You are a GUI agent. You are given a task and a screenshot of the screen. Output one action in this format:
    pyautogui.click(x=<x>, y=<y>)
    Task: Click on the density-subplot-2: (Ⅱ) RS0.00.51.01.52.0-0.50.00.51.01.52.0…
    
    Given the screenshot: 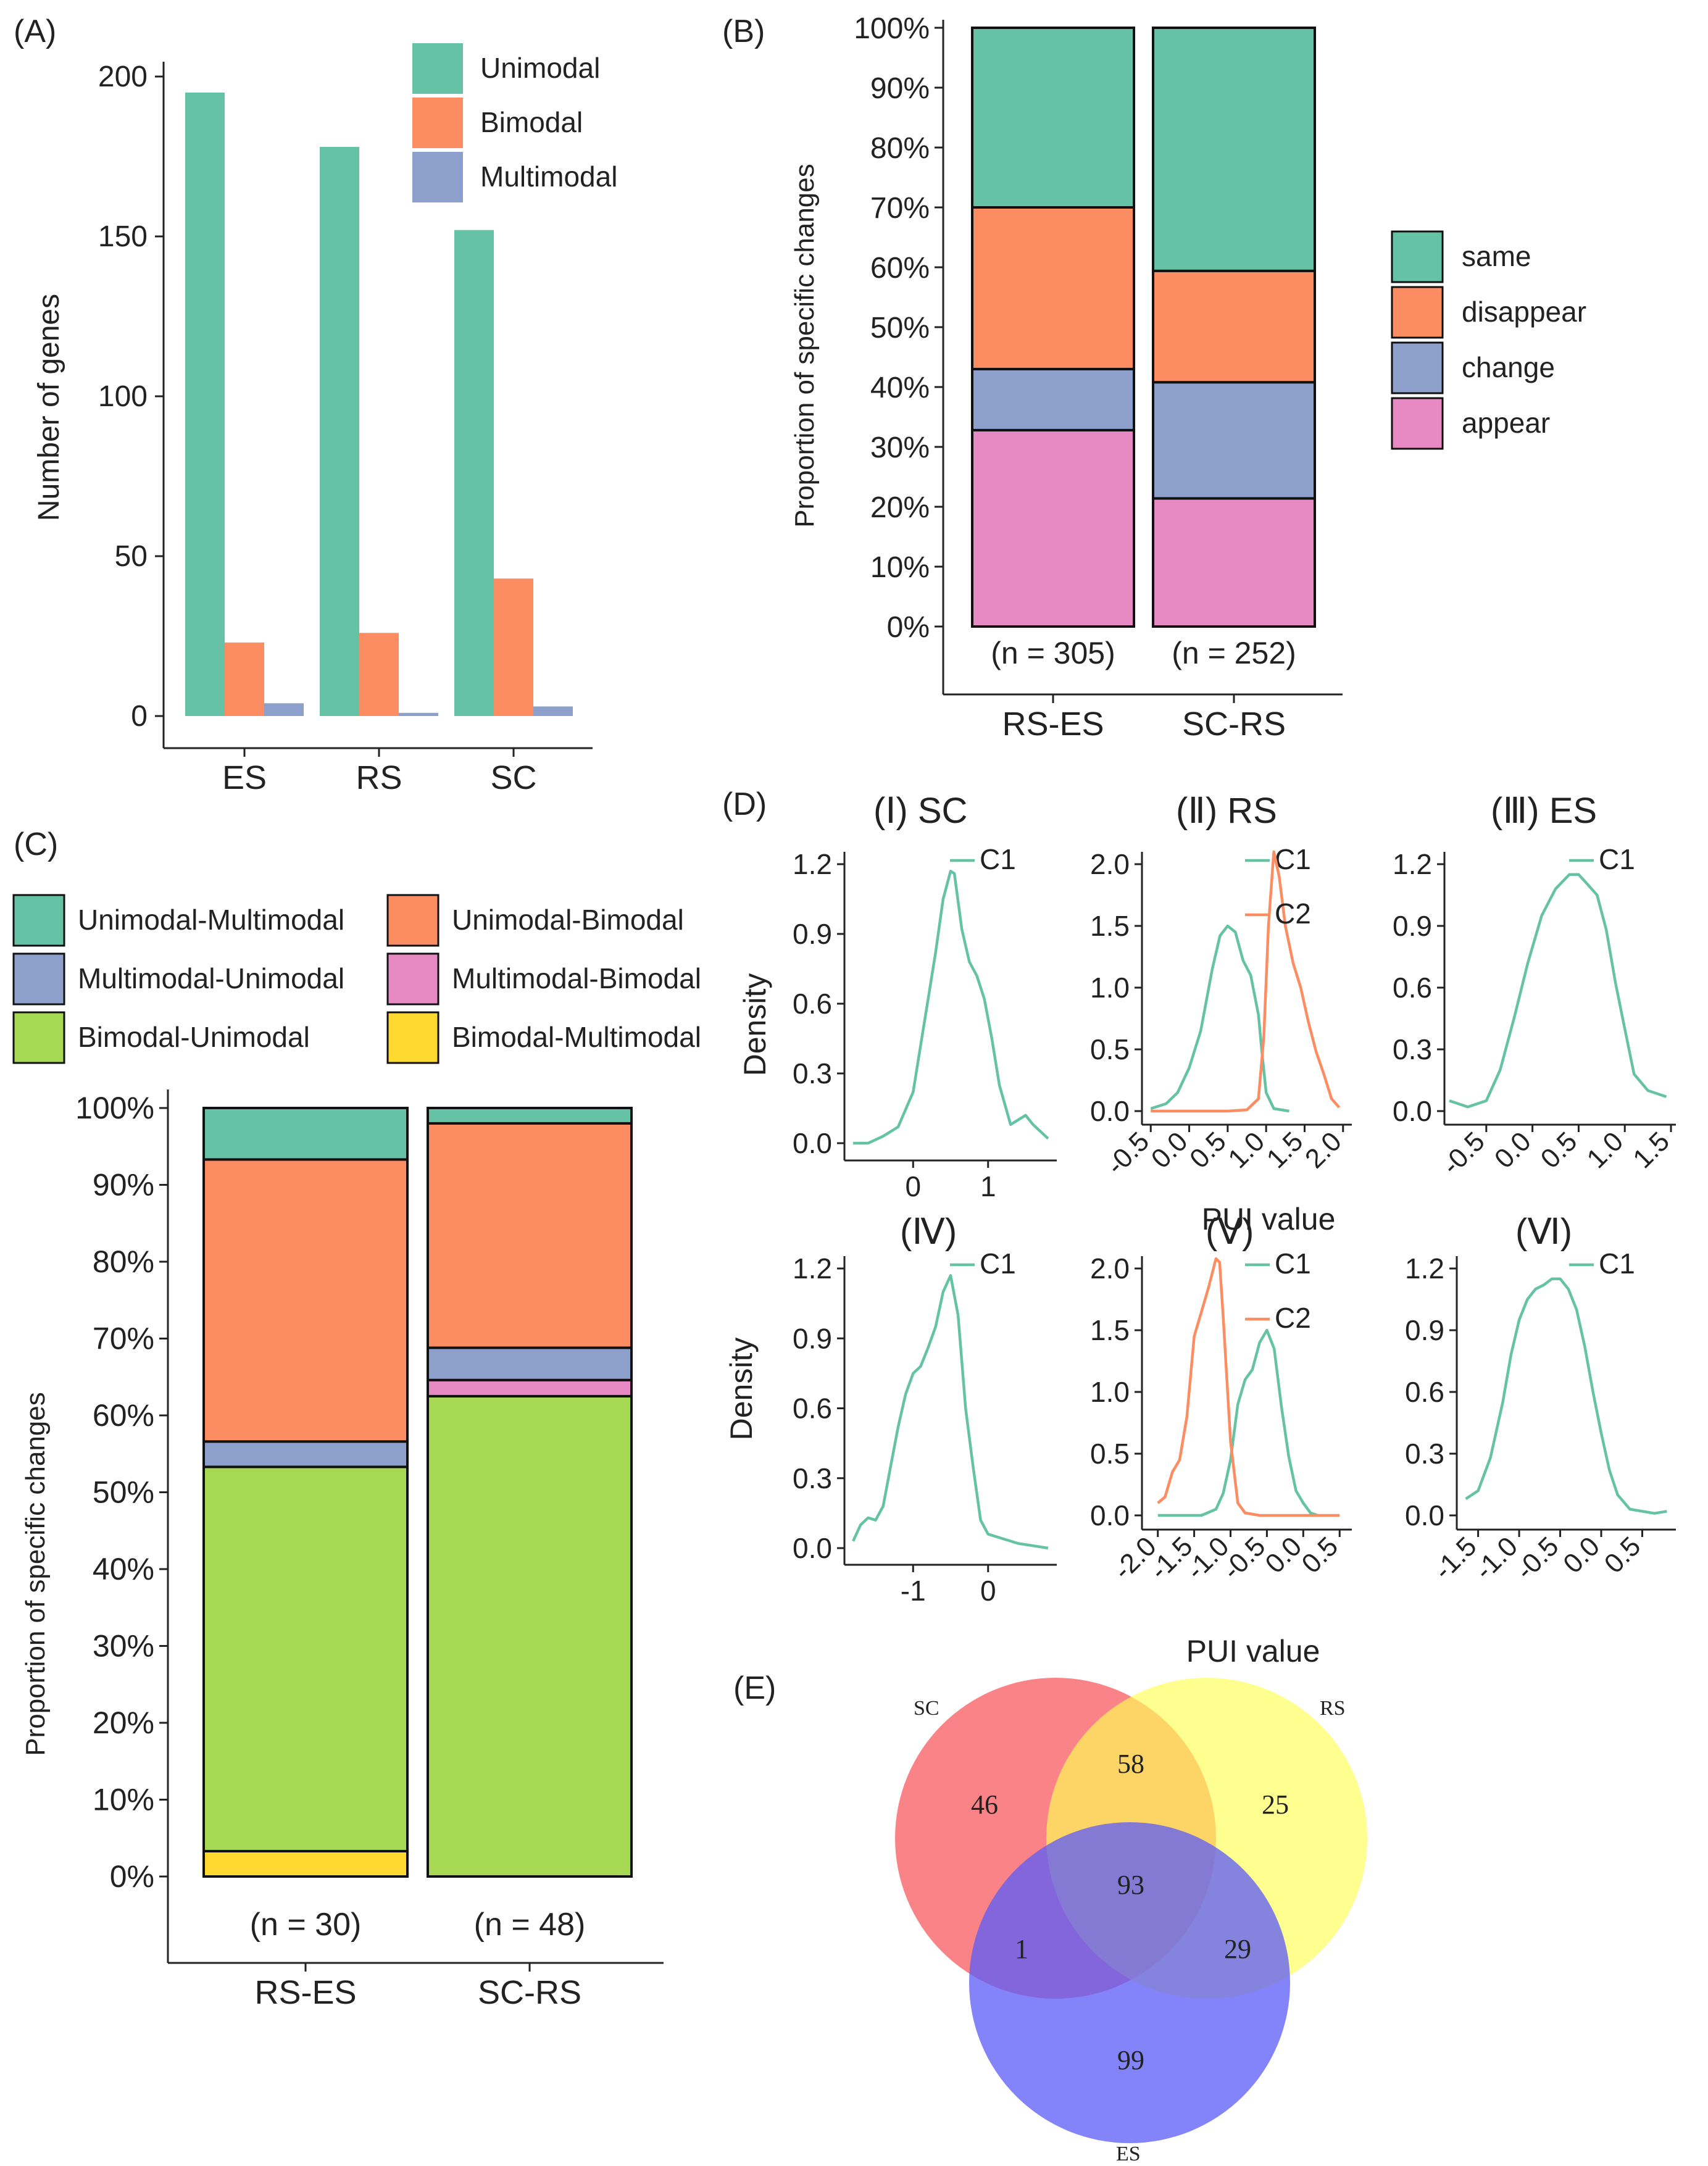 What is the action you would take?
    pyautogui.click(x=1221, y=986)
    